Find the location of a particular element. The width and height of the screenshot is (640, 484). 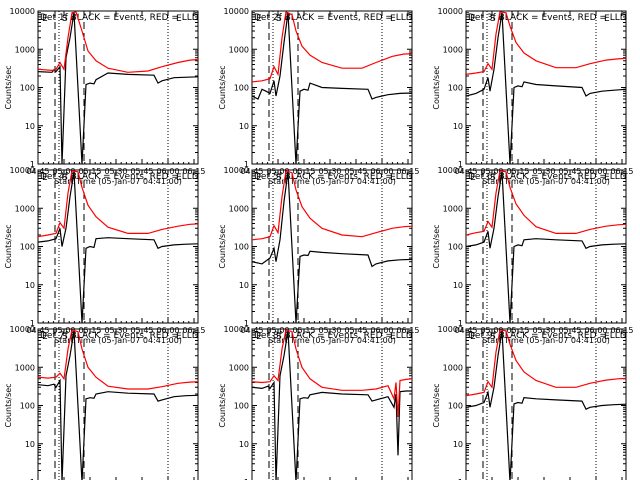

panel-title: Det 6f BLACK = Events, RED = LLD is located at coordinates (547, 177).